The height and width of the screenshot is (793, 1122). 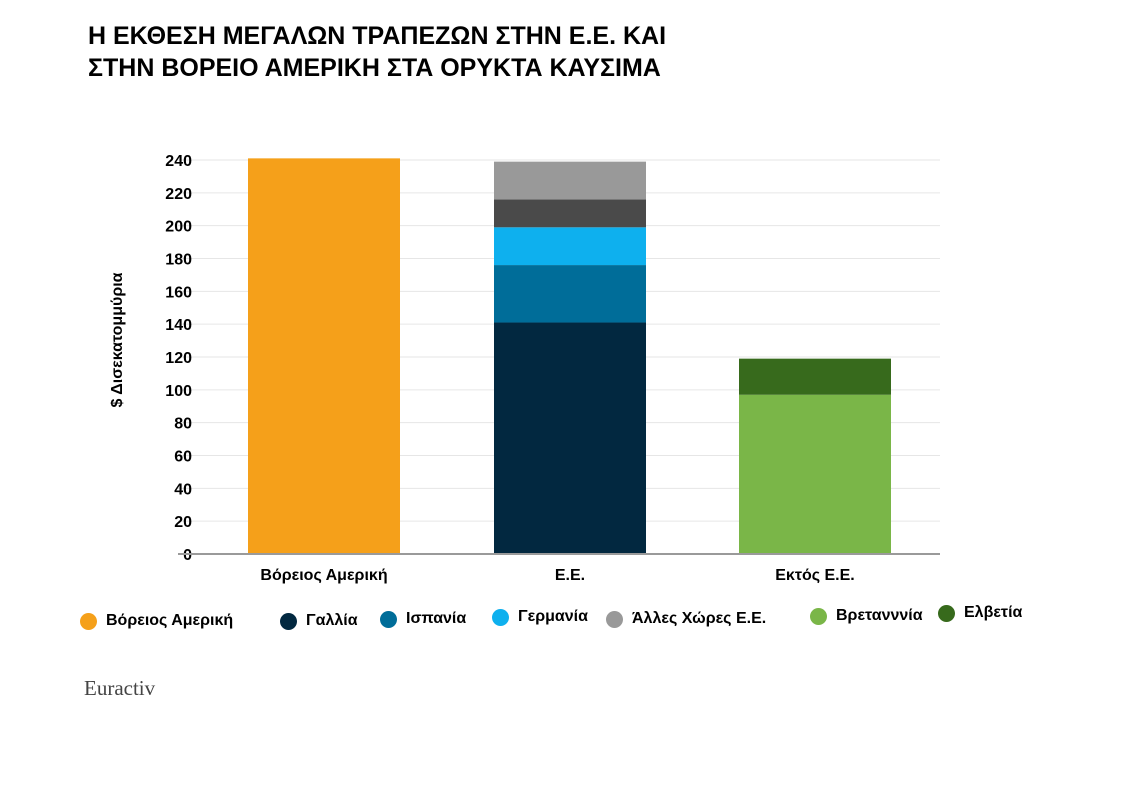 I want to click on legend-label: Βρετανννία, so click(x=879, y=615).